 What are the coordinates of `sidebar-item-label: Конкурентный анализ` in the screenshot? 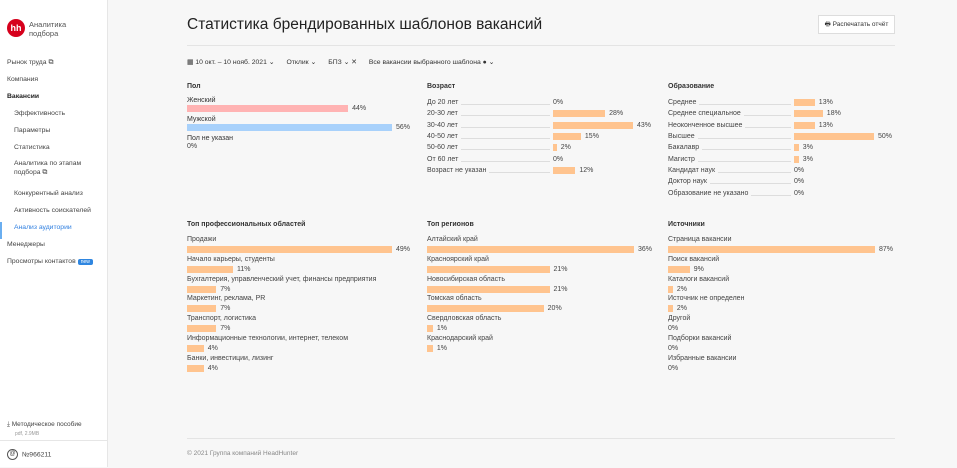 It's located at (48, 193).